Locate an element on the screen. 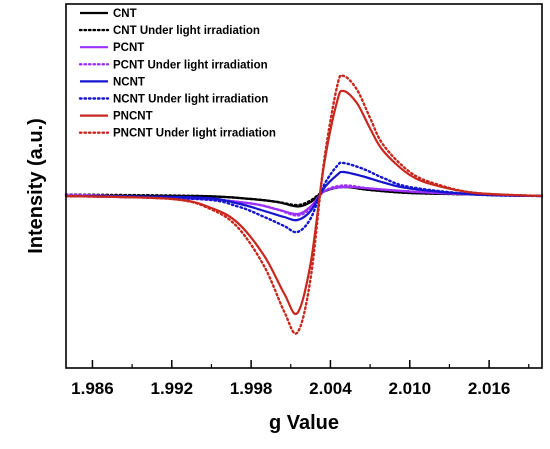 The height and width of the screenshot is (449, 550). legend-label: NCNT Under light irradiation is located at coordinates (190, 100).